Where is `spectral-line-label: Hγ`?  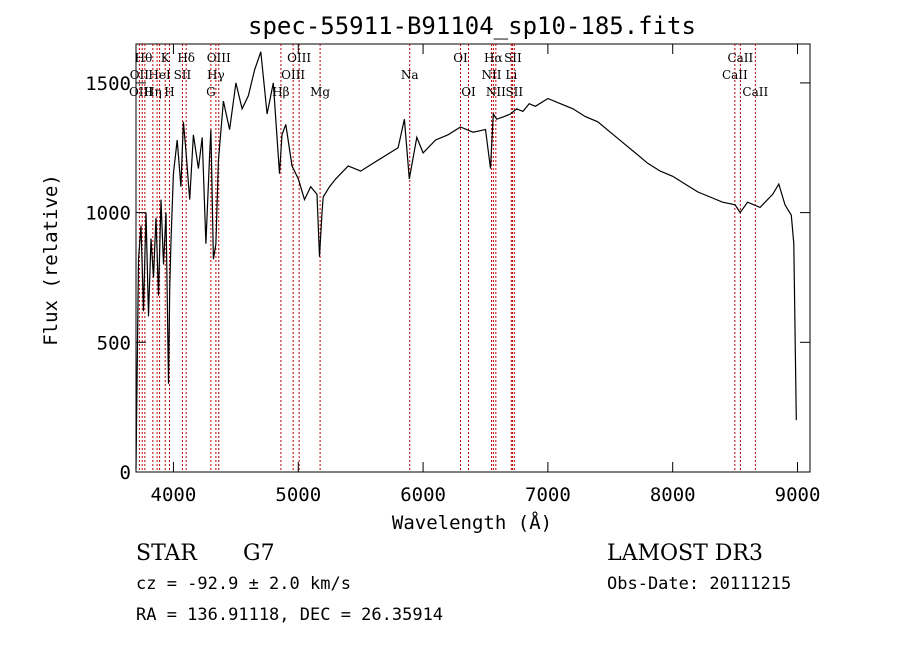
spectral-line-label: Hγ is located at coordinates (216, 75).